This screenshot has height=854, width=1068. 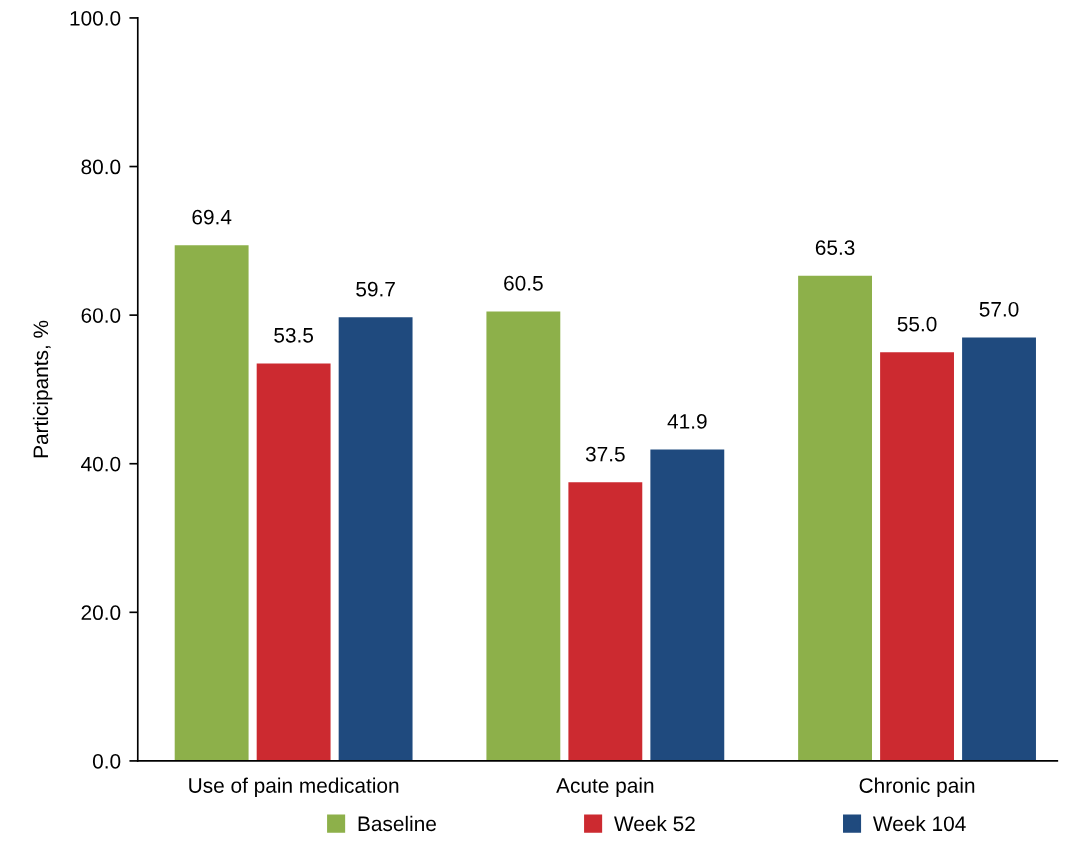 What do you see at coordinates (212, 217) in the screenshot?
I see `data-label: 69.4` at bounding box center [212, 217].